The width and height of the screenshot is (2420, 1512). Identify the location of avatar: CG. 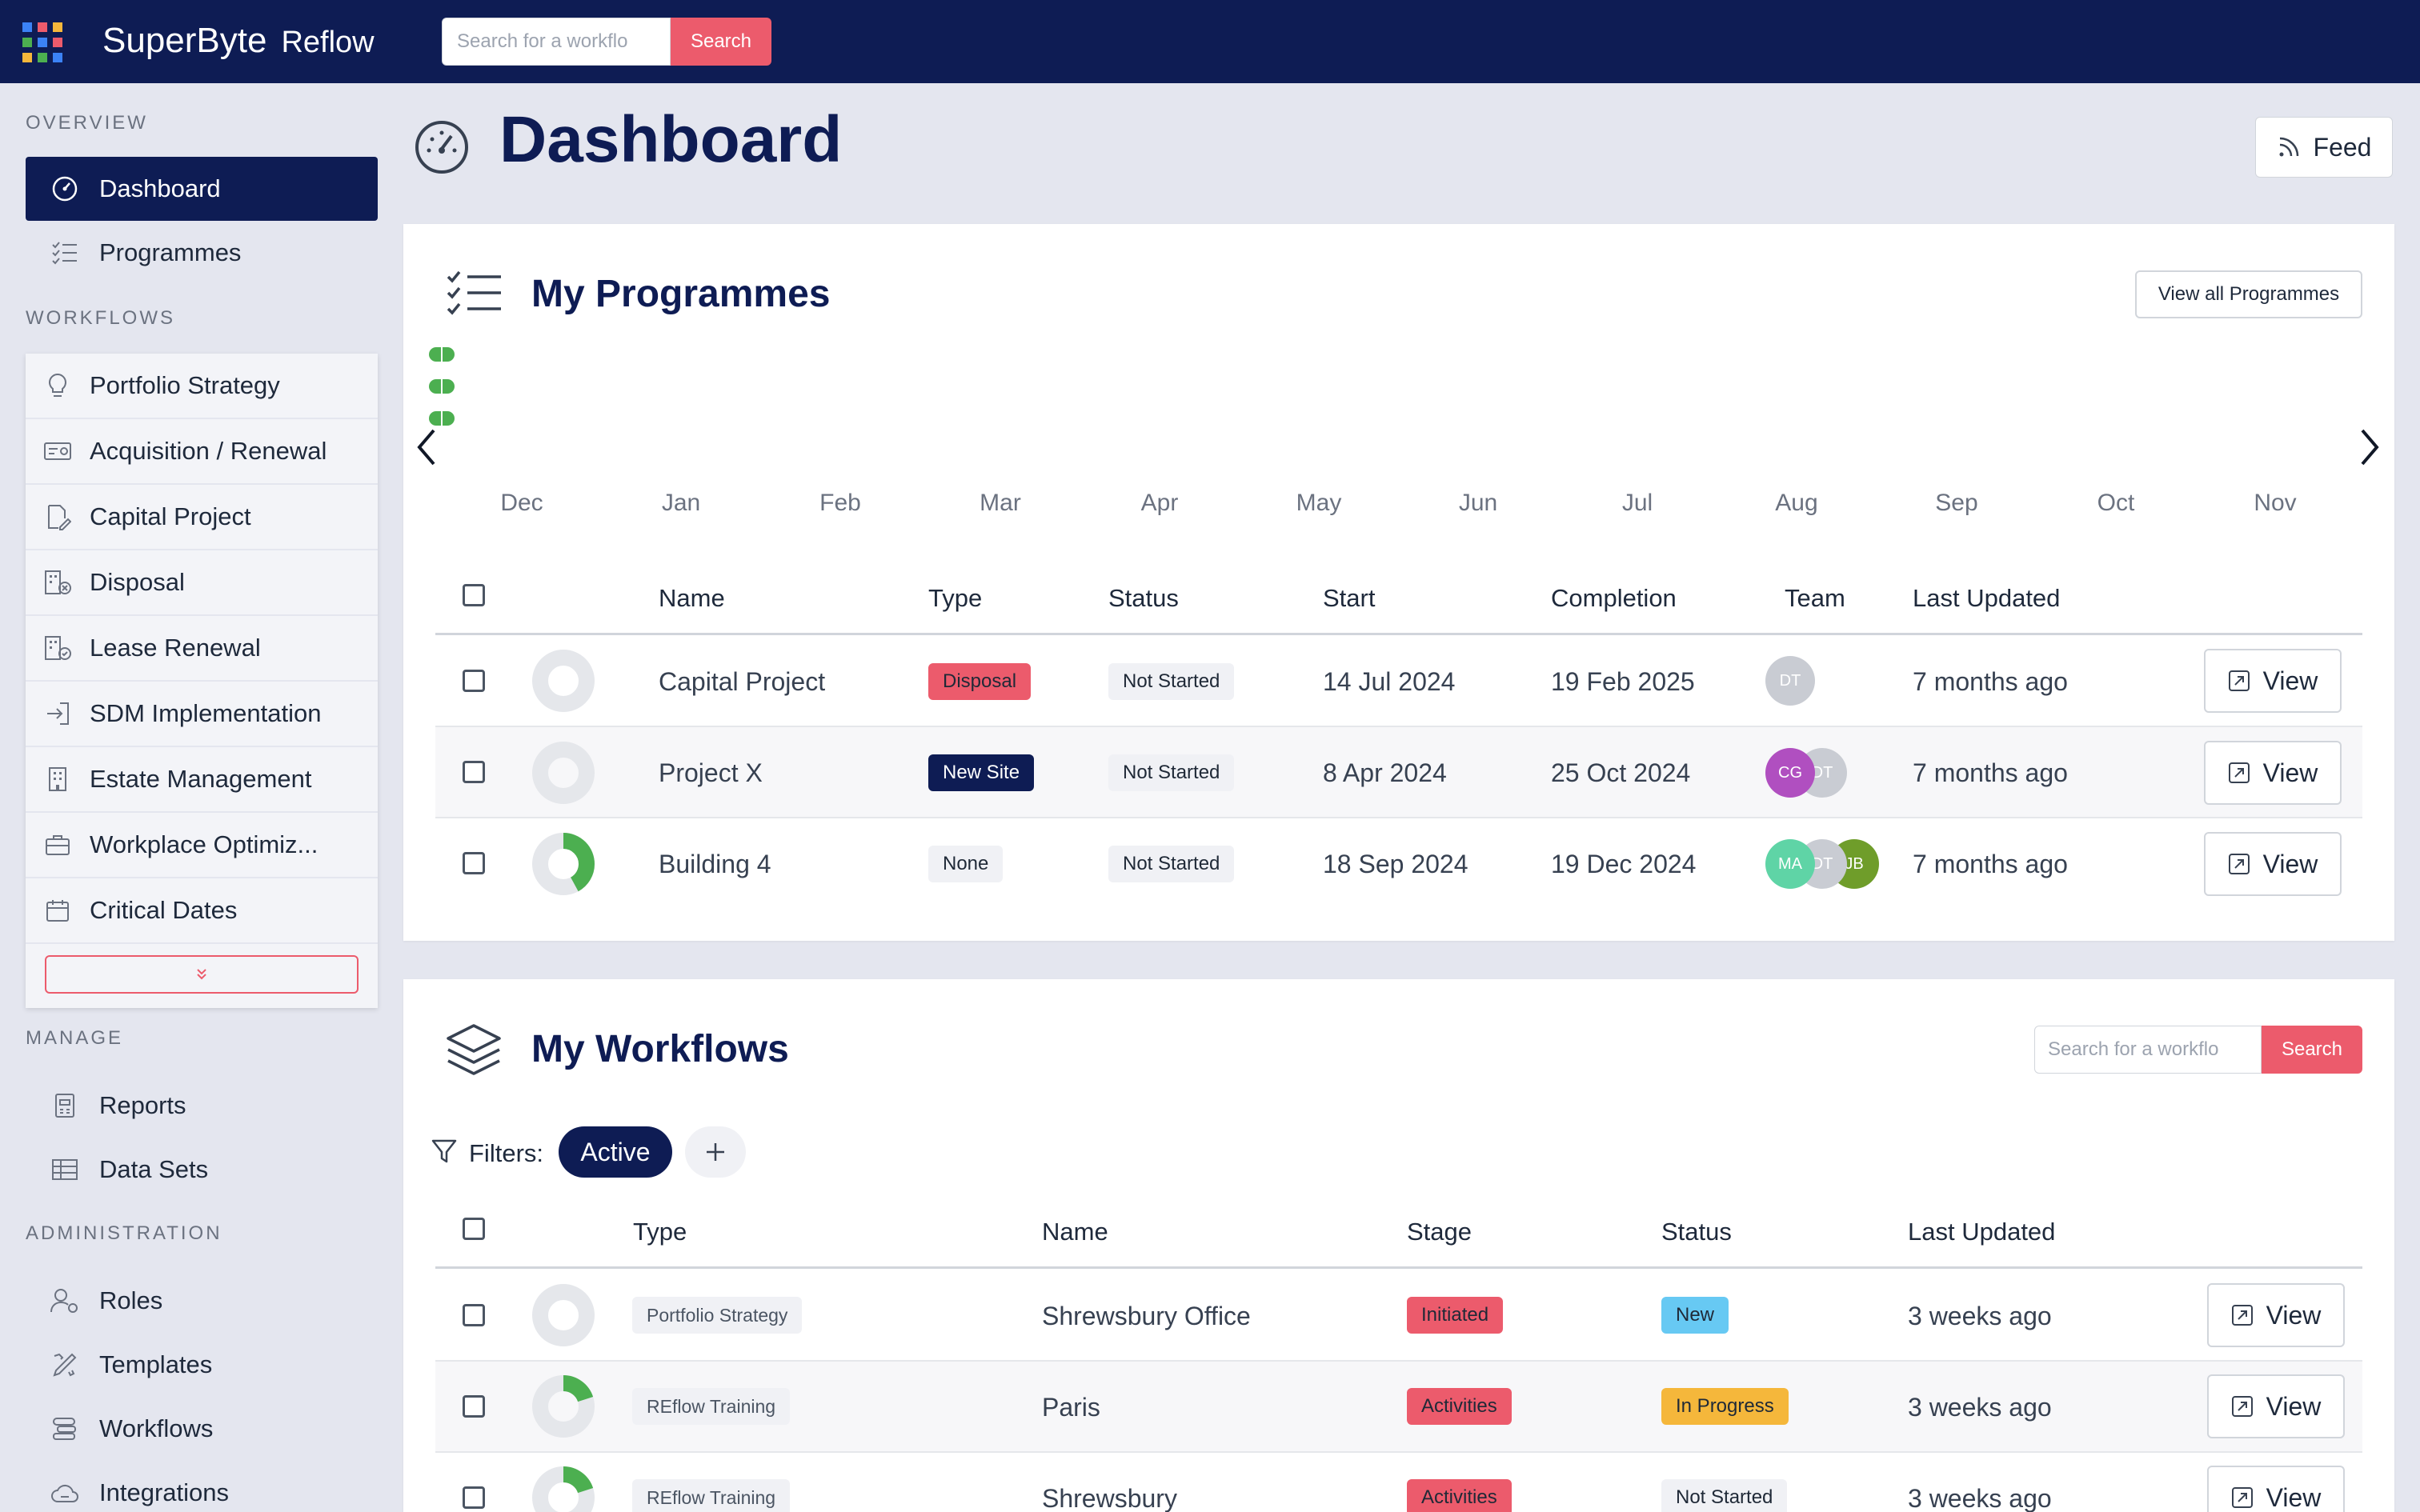
(1790, 773).